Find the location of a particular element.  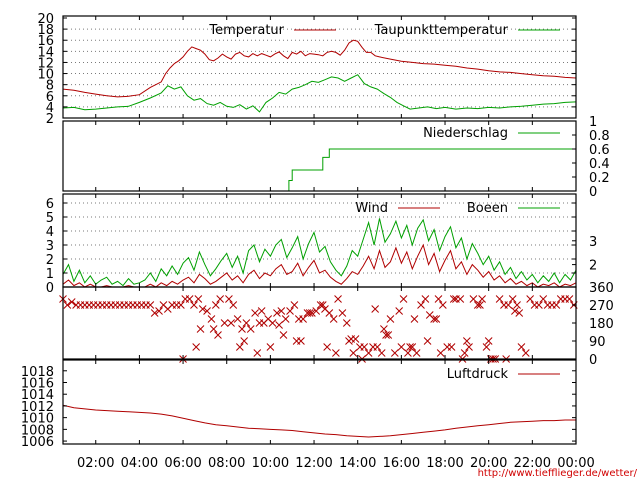

temperature-legend-label-temperatur: Temperatur is located at coordinates (246, 30).